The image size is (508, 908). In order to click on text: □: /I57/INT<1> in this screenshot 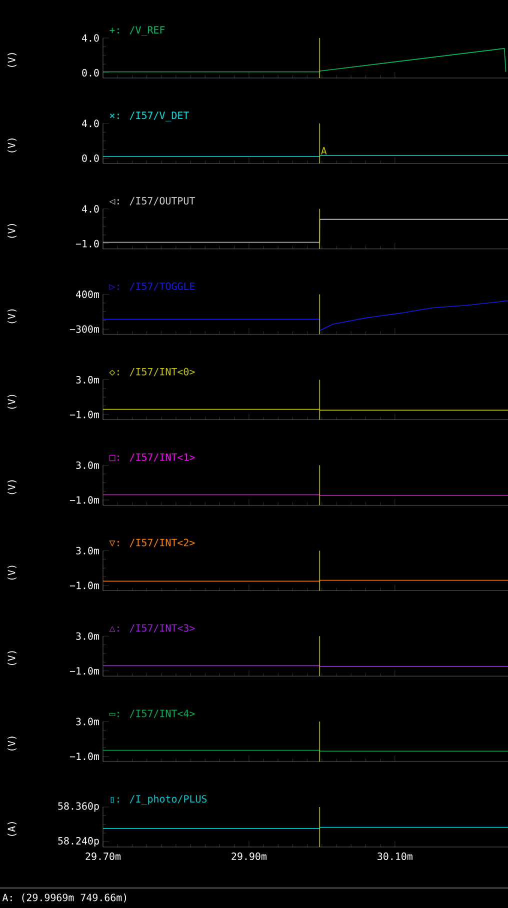, I will do `click(152, 457)`.